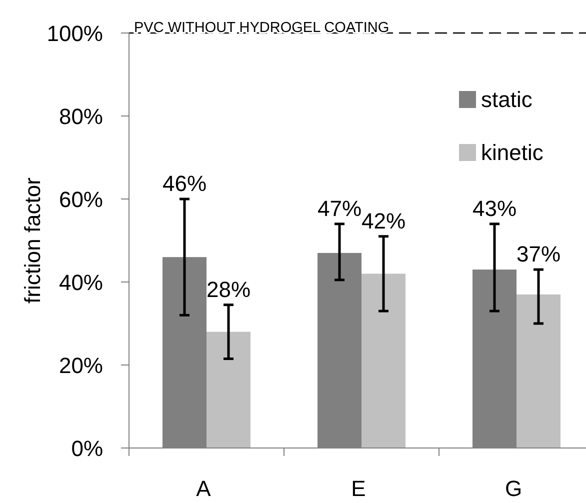  What do you see at coordinates (80, 116) in the screenshot?
I see `y-tick-label: 80%` at bounding box center [80, 116].